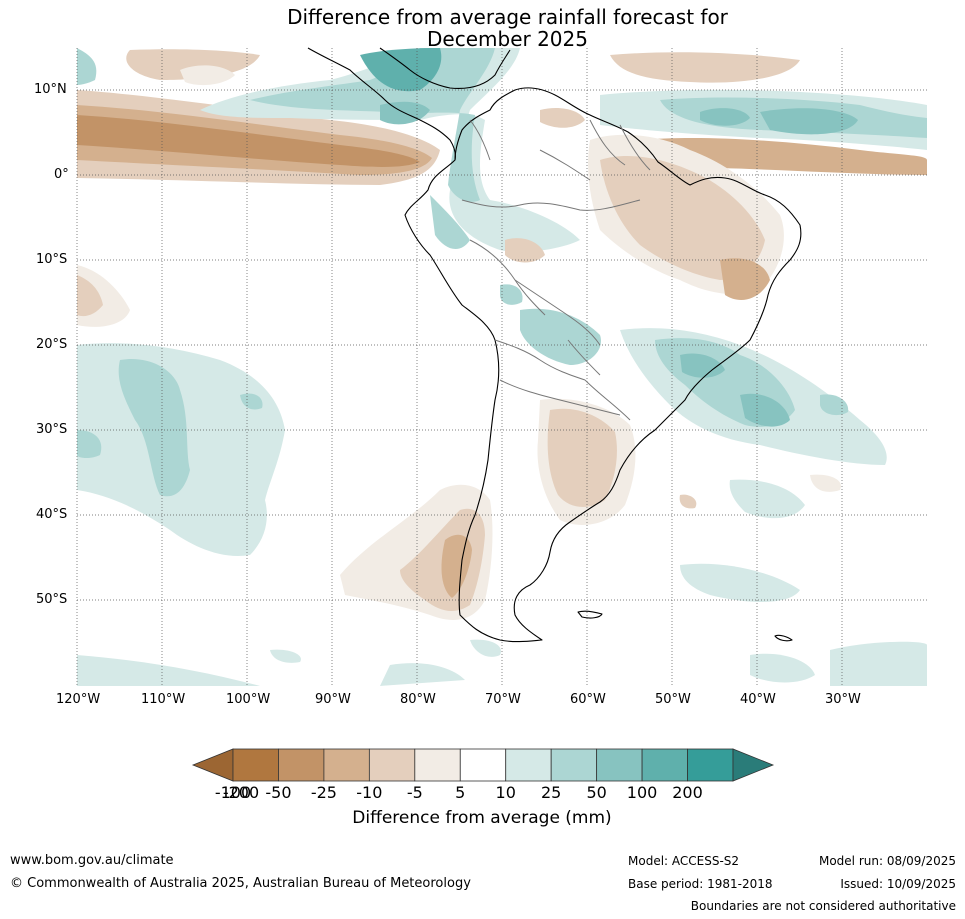  I want to click on lat-label-10n: 10°N, so click(50, 89).